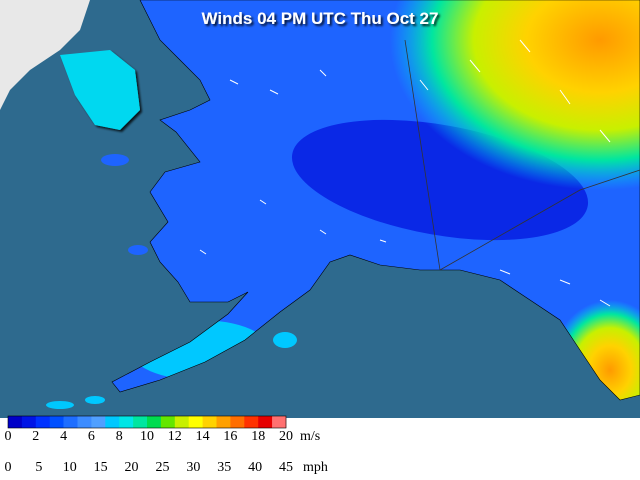  Describe the element at coordinates (320, 18) in the screenshot. I see `map-title: Winds 04 PM UTC Thu Oct 27` at that location.